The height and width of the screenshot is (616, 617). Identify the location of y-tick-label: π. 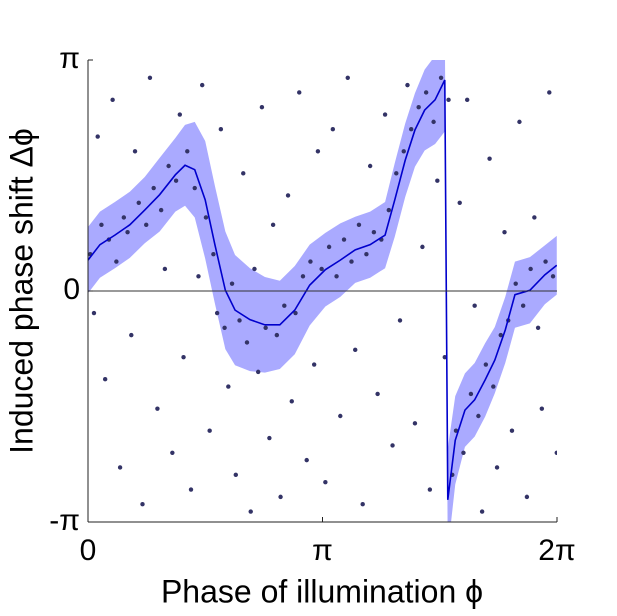
(69, 58).